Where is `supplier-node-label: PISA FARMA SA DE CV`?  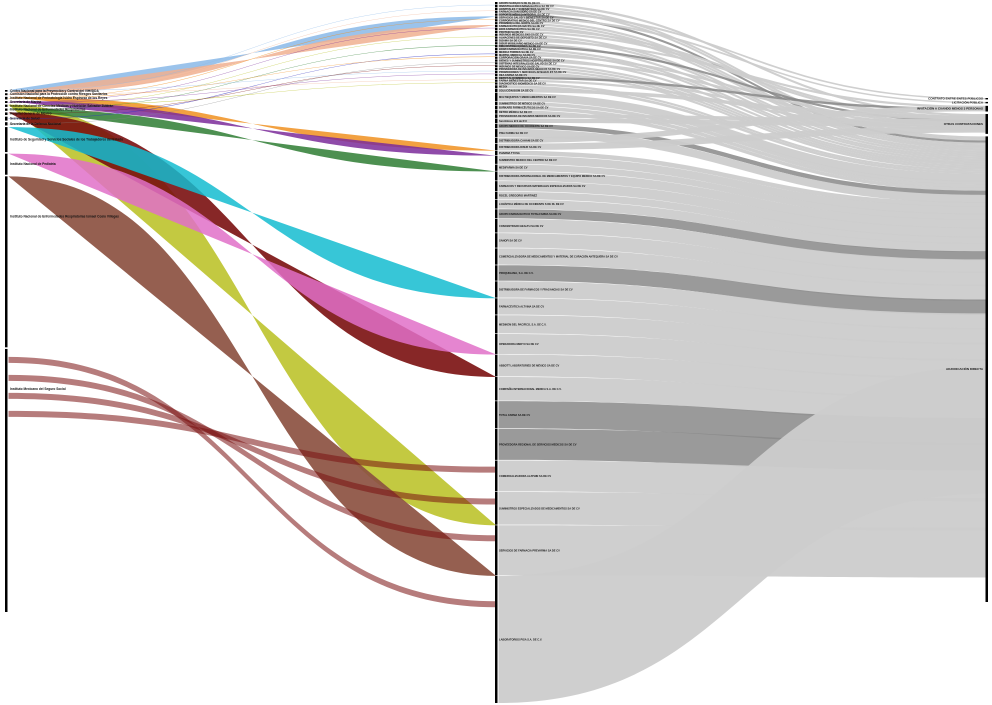
supplier-node-label: PISA FARMA SA DE CV is located at coordinates (513, 133).